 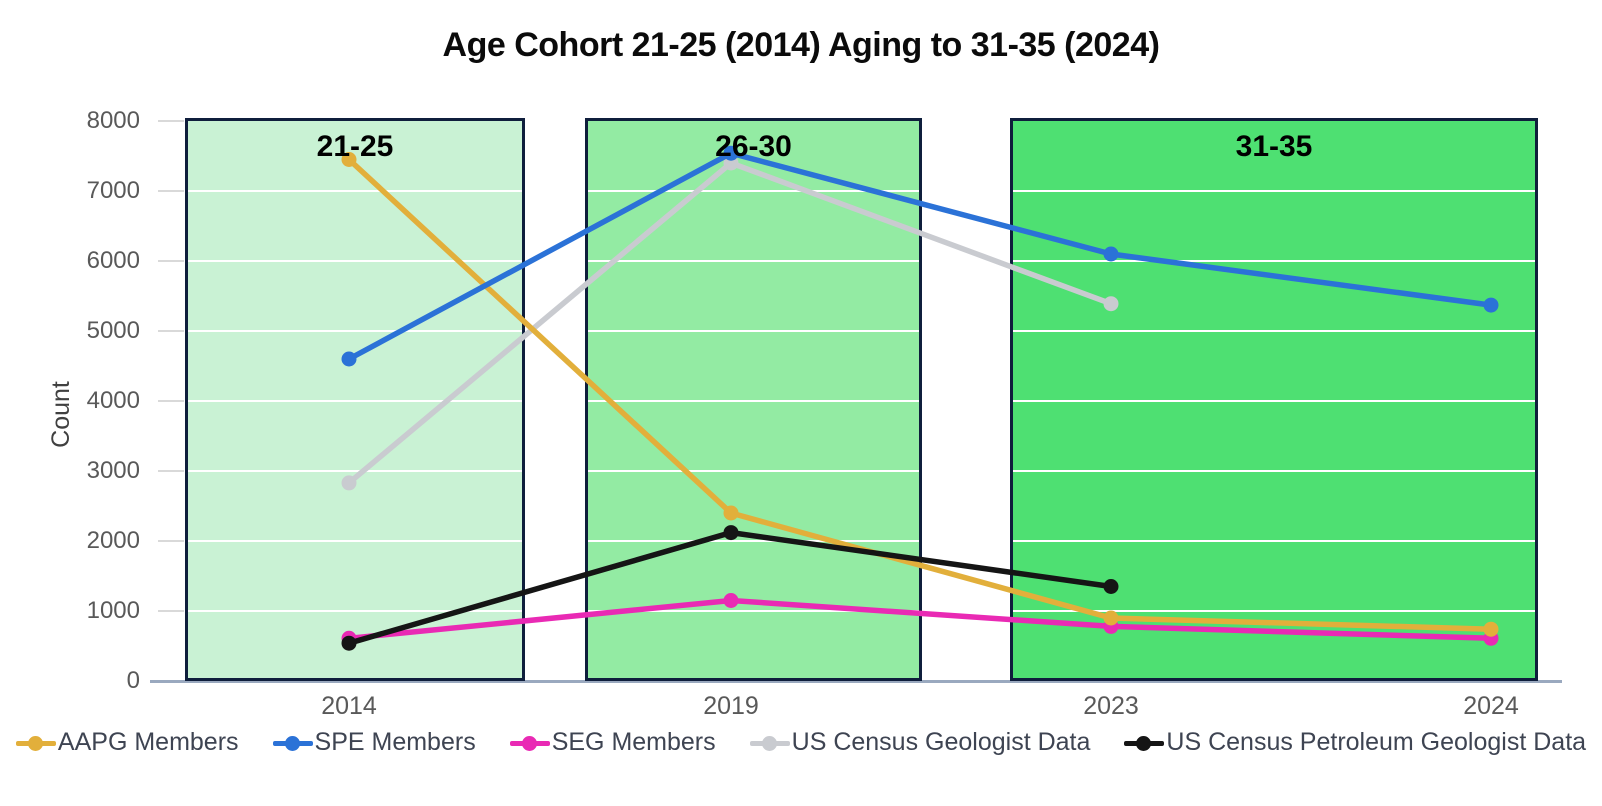 I want to click on legend-item-3: US Census Geologist Data, so click(x=920, y=742).